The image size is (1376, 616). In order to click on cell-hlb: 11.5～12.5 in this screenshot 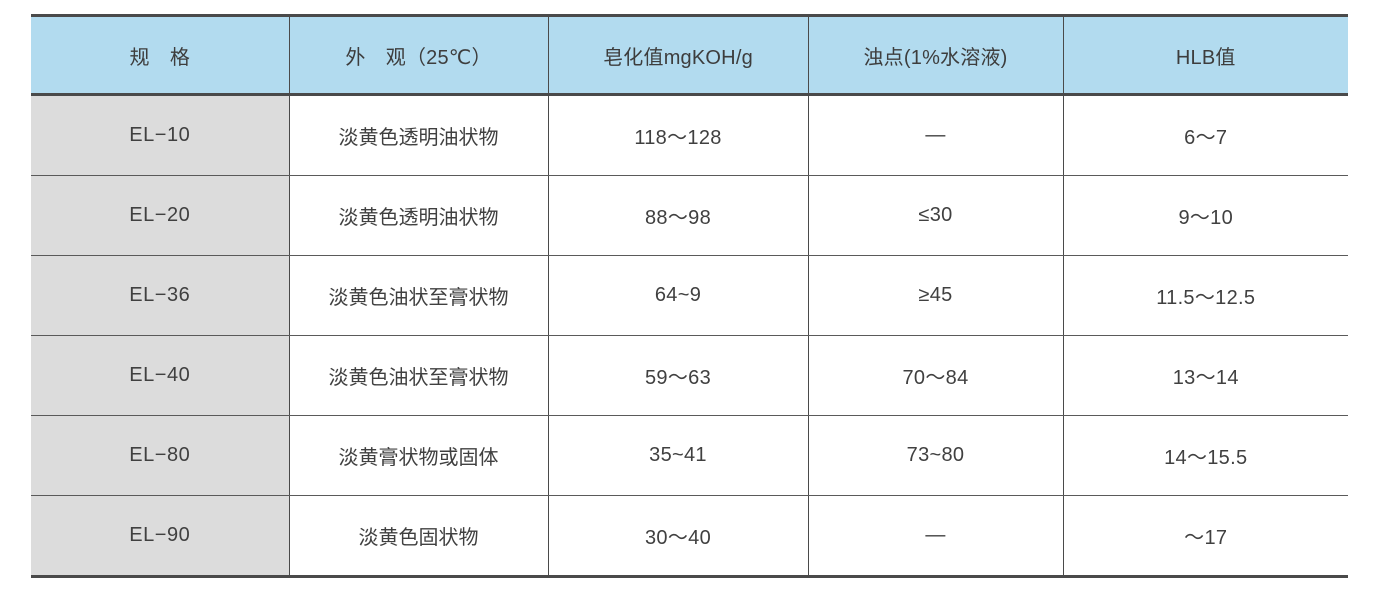, I will do `click(1205, 295)`.